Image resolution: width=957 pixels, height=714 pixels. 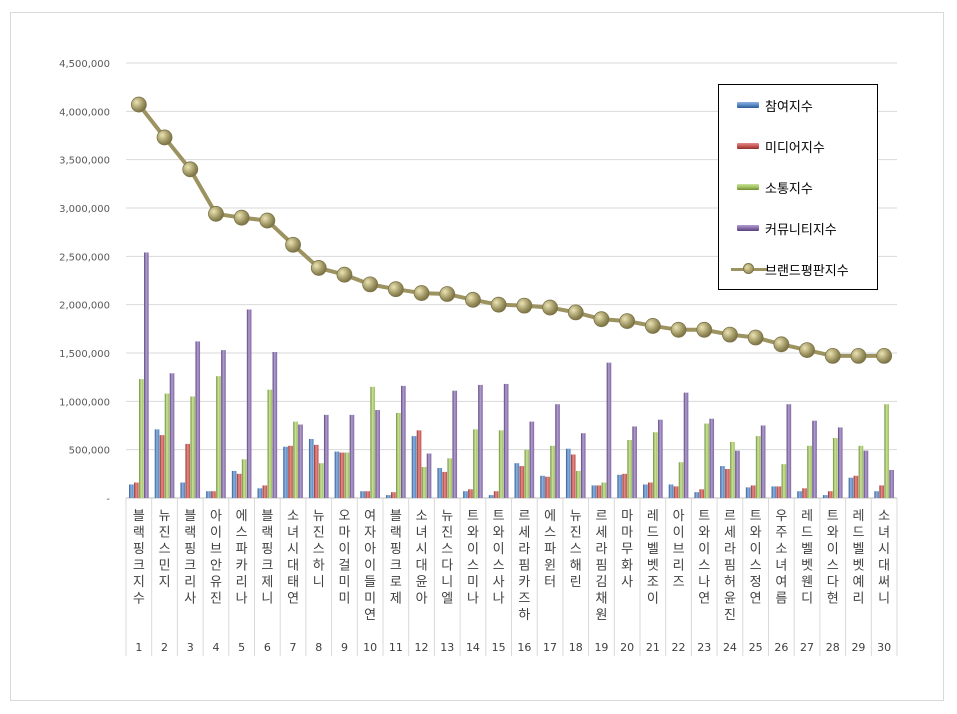 What do you see at coordinates (798, 105) in the screenshot?
I see `legend-item-participation: 참여지수` at bounding box center [798, 105].